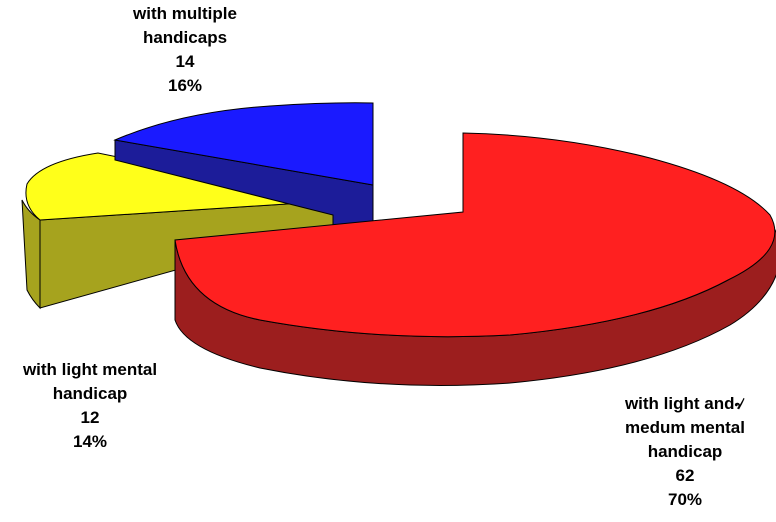 The width and height of the screenshot is (776, 522). Describe the element at coordinates (685, 475) in the screenshot. I see `label-value: 62` at that location.